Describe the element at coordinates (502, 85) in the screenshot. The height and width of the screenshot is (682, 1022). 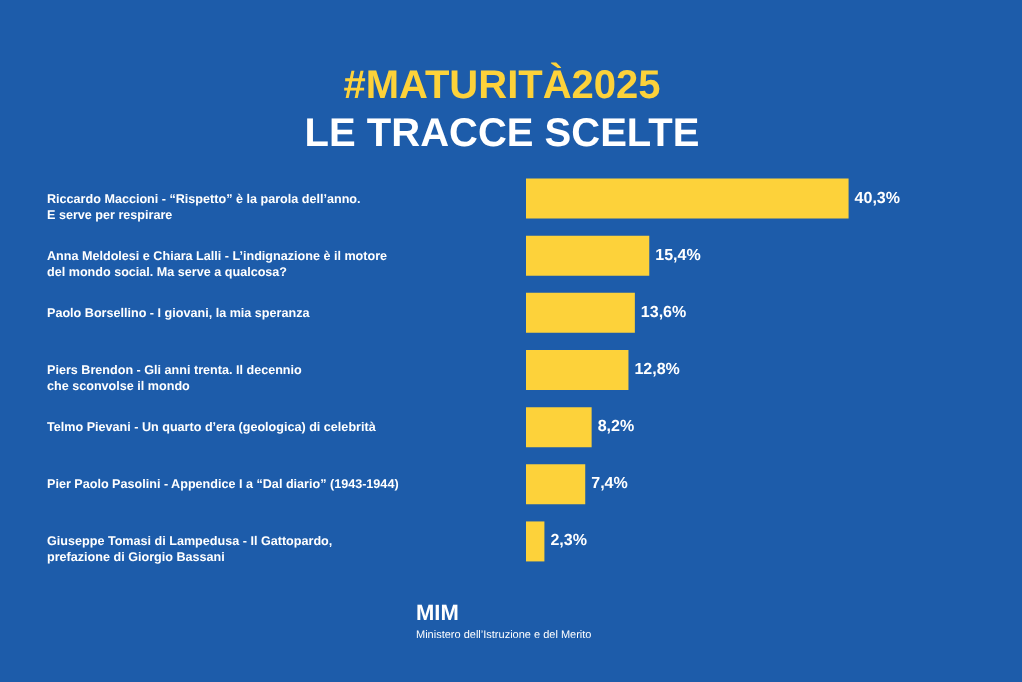
I see `chart-title: #MATURITÀ2025` at that location.